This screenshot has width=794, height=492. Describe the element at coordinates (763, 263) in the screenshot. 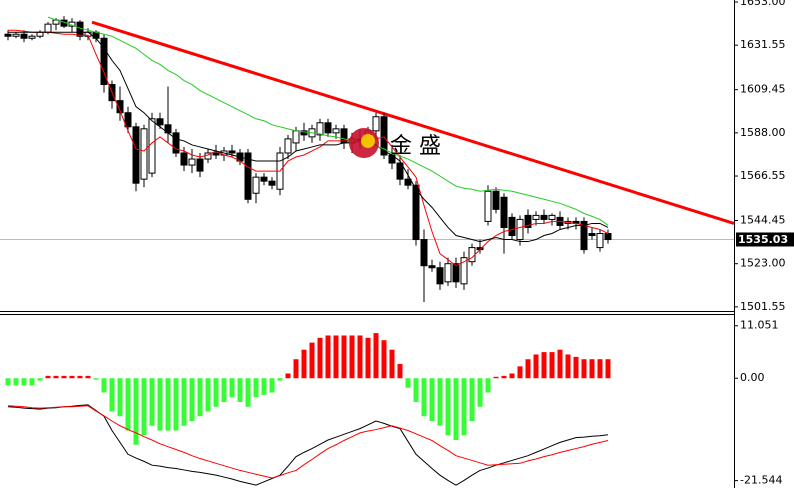

I see `y-tick-label: 1523.00` at that location.